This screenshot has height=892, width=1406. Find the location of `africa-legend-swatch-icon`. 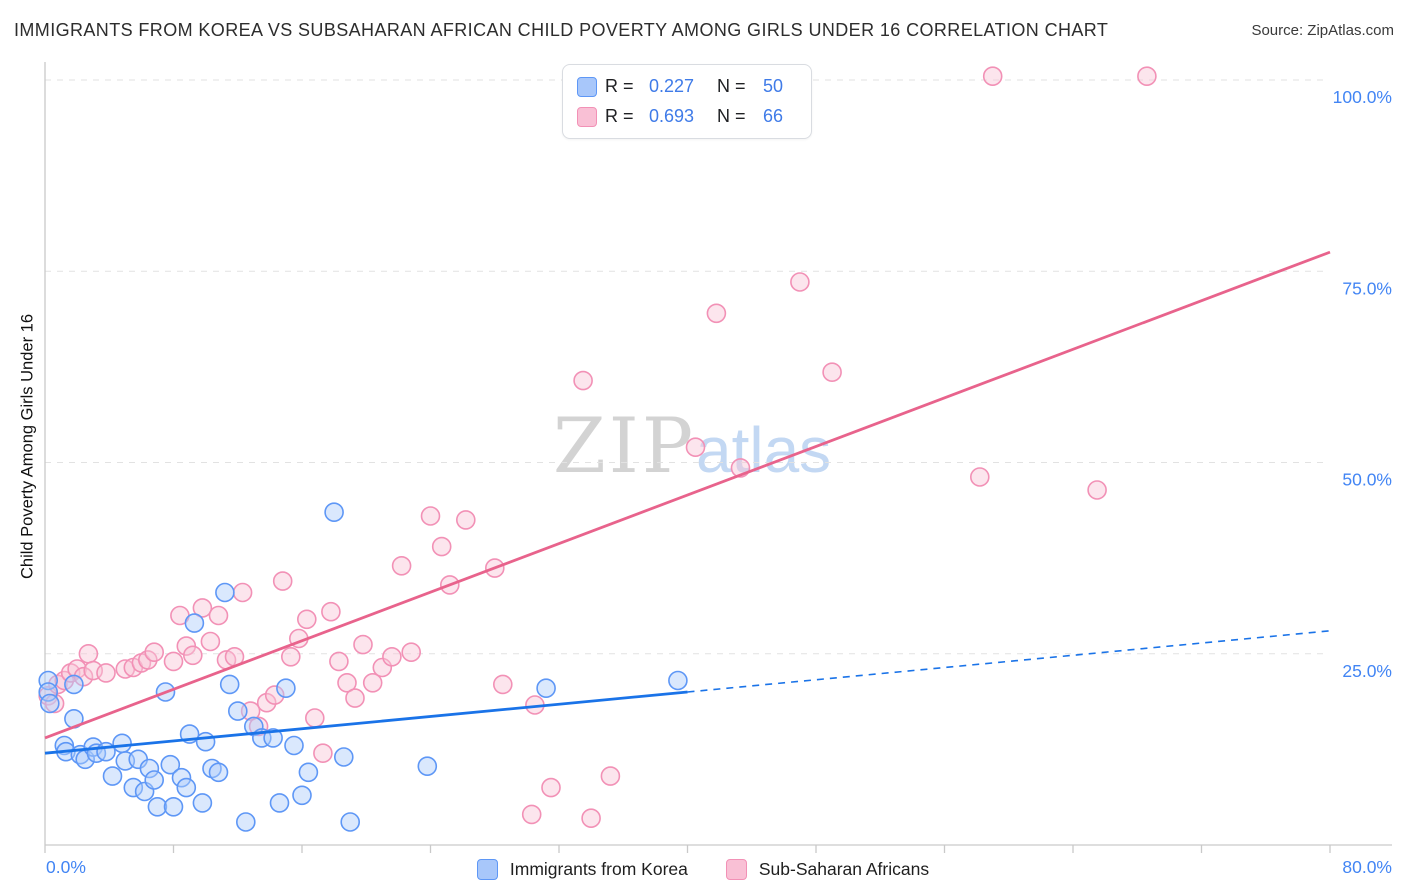

africa-legend-swatch-icon is located at coordinates (736, 869).